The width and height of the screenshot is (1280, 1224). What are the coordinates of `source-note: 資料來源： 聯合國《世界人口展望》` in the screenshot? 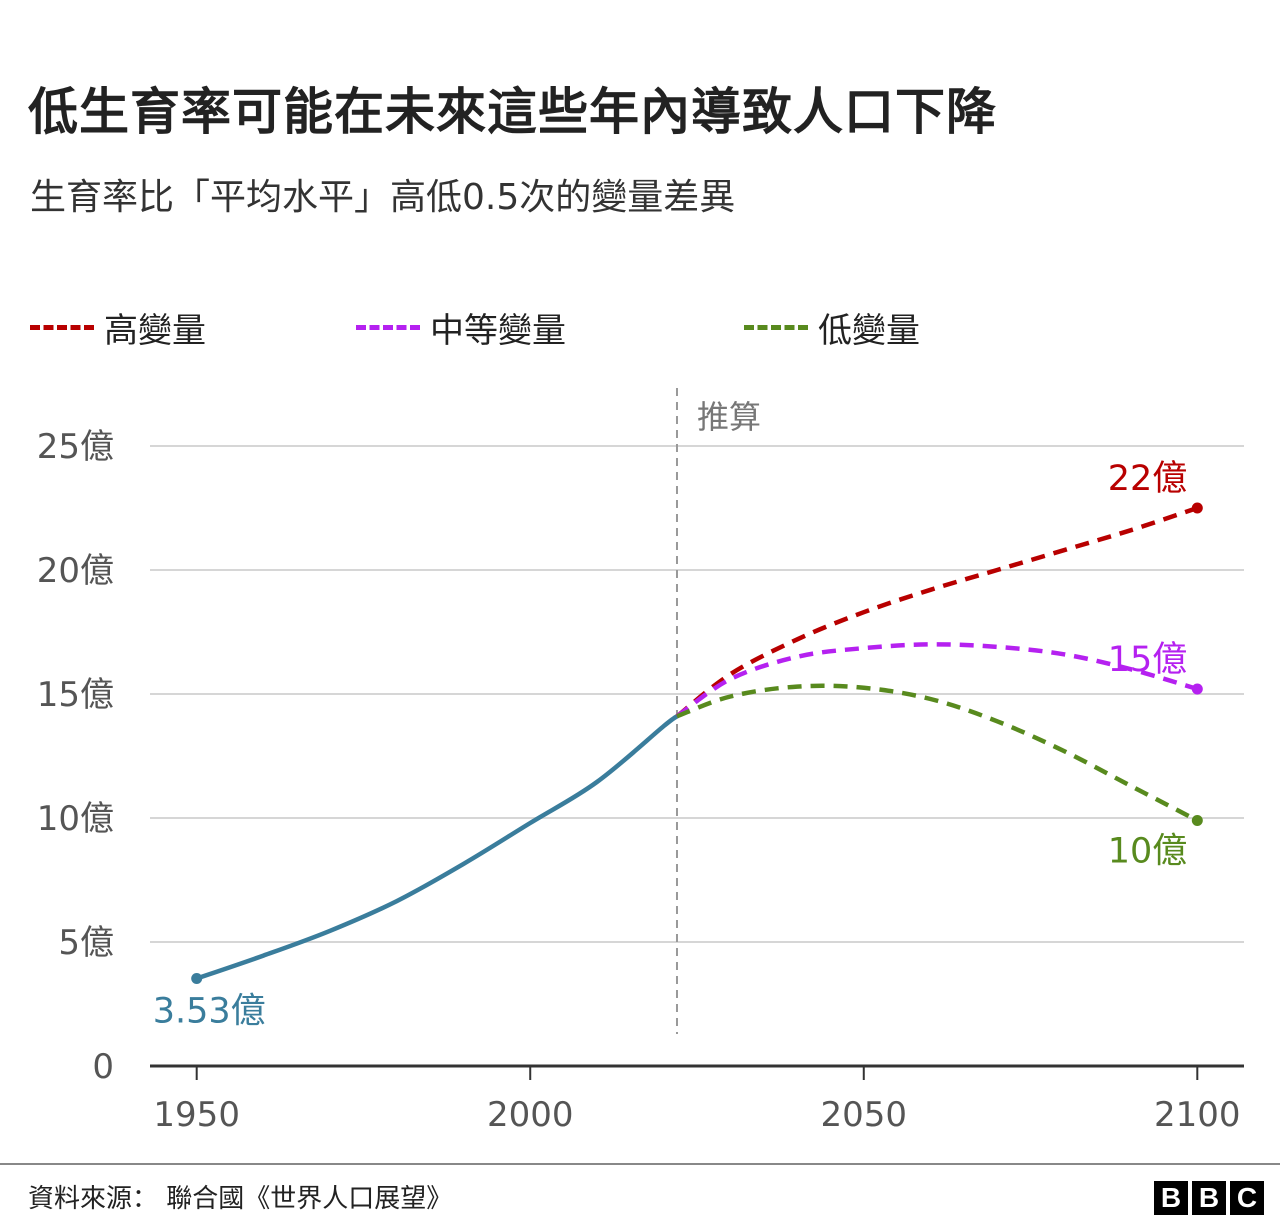 It's located at (240, 1199).